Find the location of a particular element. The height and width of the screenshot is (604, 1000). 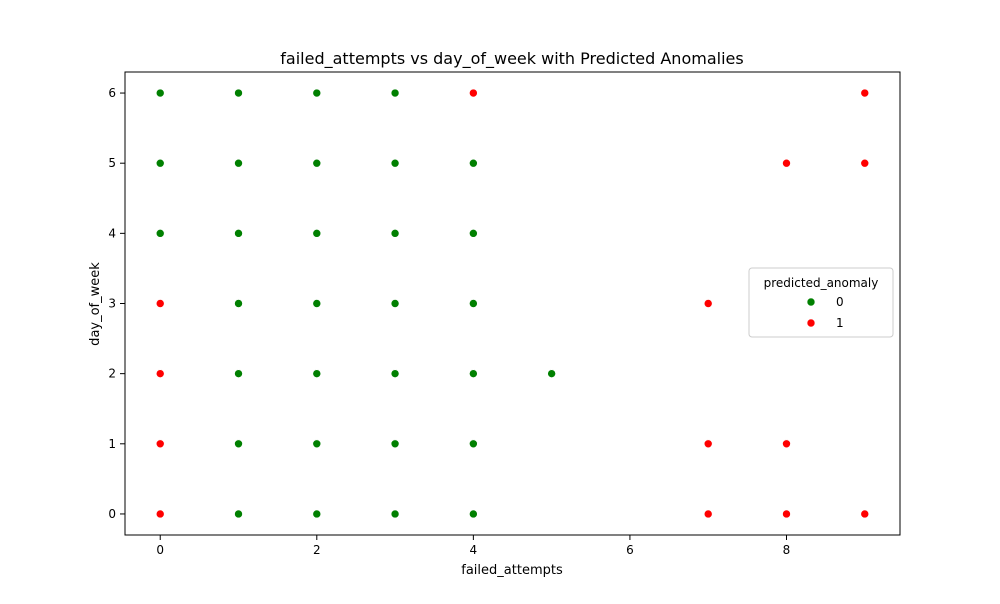

x-tick-label: 8 is located at coordinates (787, 550).